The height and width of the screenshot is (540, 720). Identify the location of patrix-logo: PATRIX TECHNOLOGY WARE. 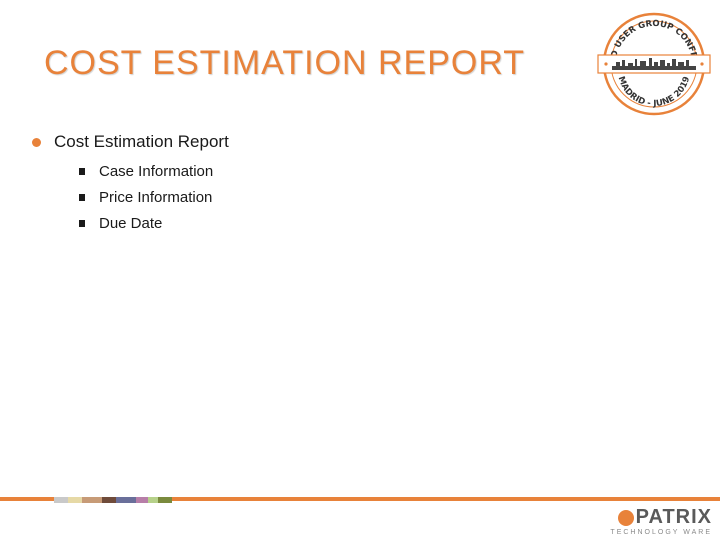
(661, 521).